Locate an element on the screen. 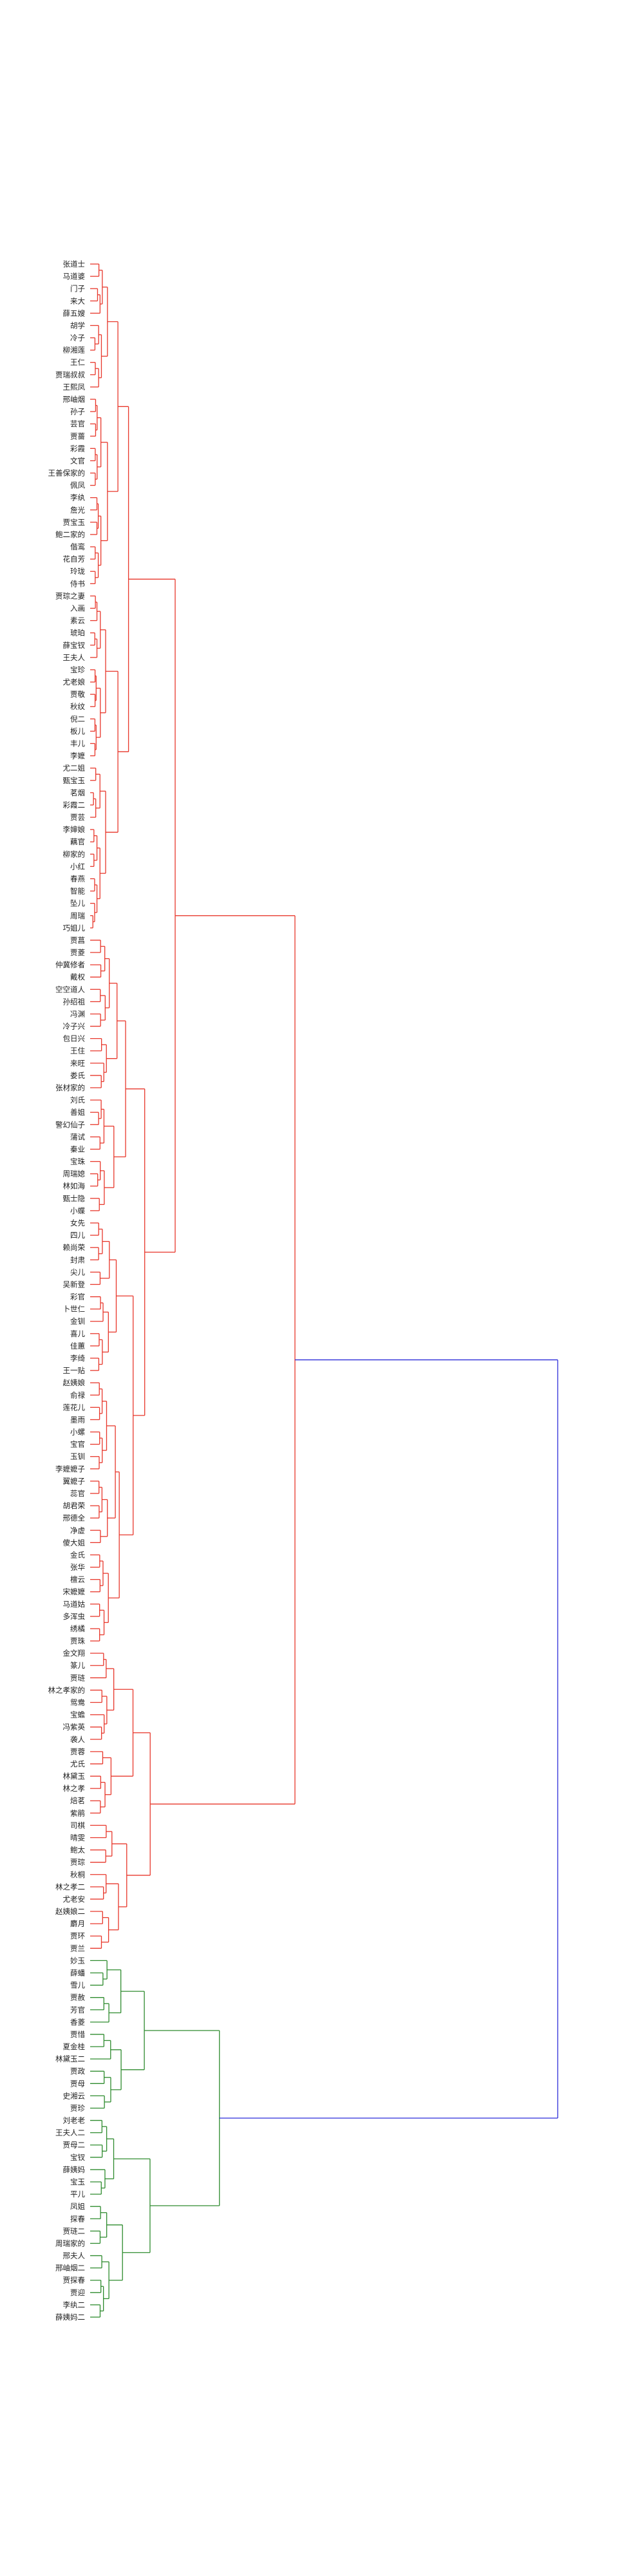 The height and width of the screenshot is (2576, 644). leaf-label: 史湘云 is located at coordinates (74, 2095).